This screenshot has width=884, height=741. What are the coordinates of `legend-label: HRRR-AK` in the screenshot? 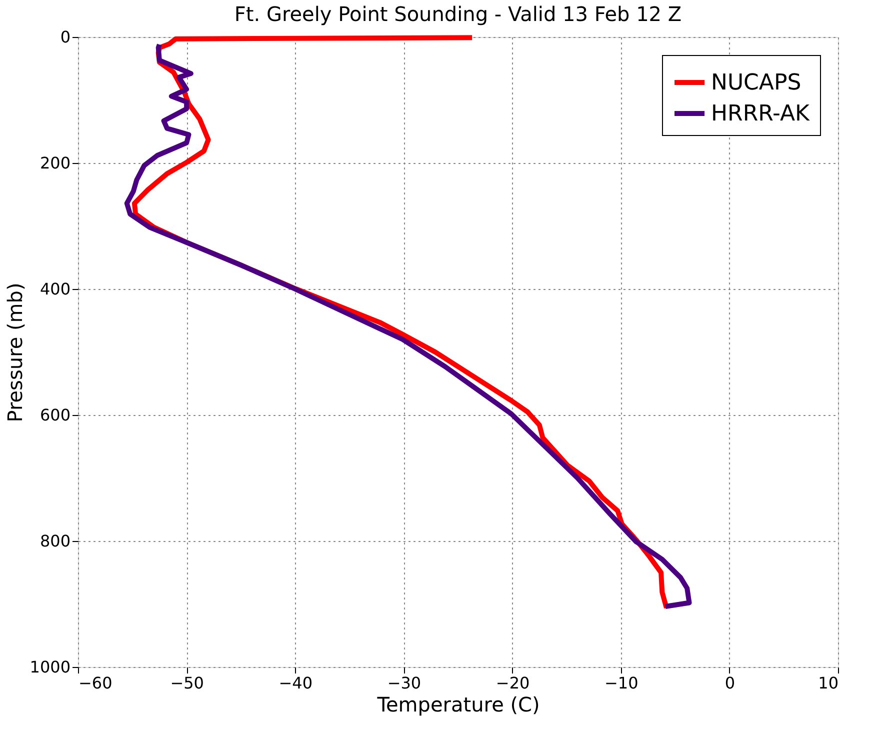 It's located at (760, 114).